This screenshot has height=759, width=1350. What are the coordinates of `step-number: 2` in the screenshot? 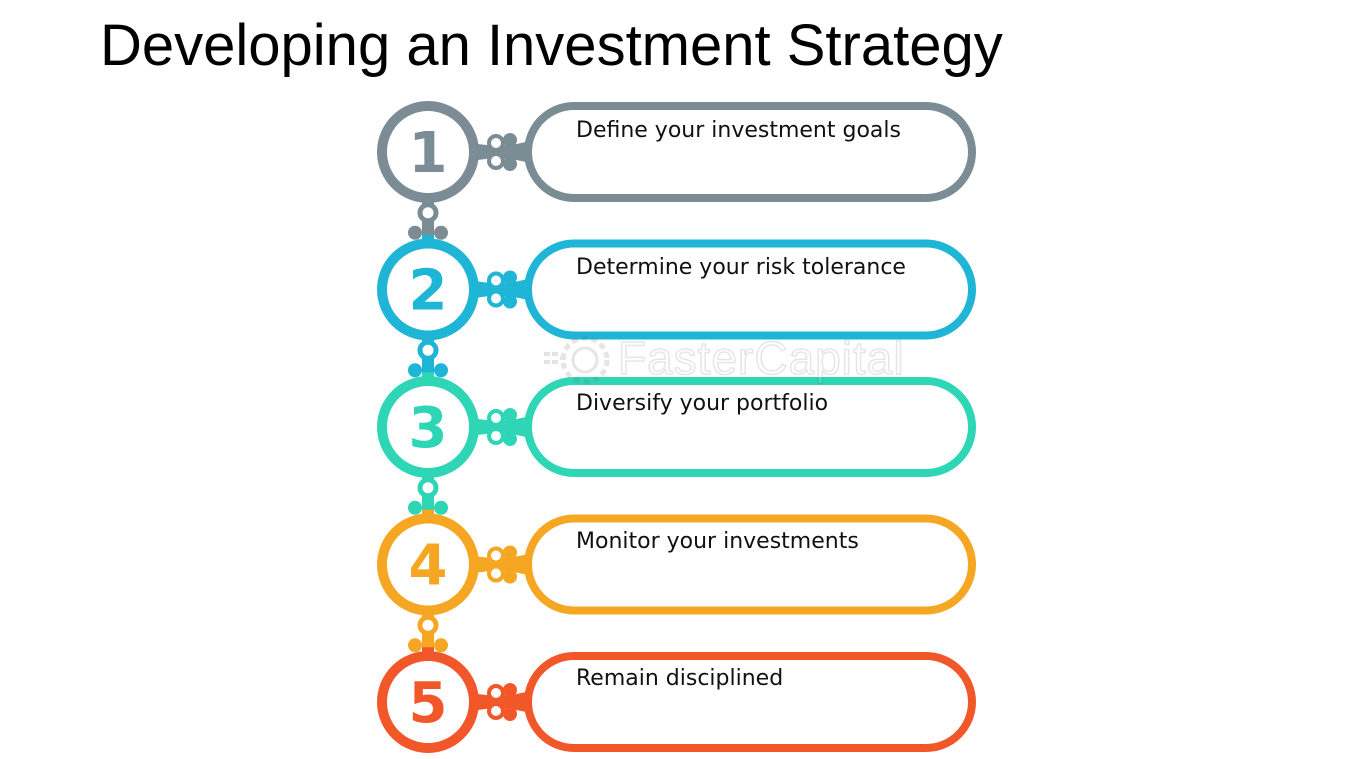 It's located at (428, 291).